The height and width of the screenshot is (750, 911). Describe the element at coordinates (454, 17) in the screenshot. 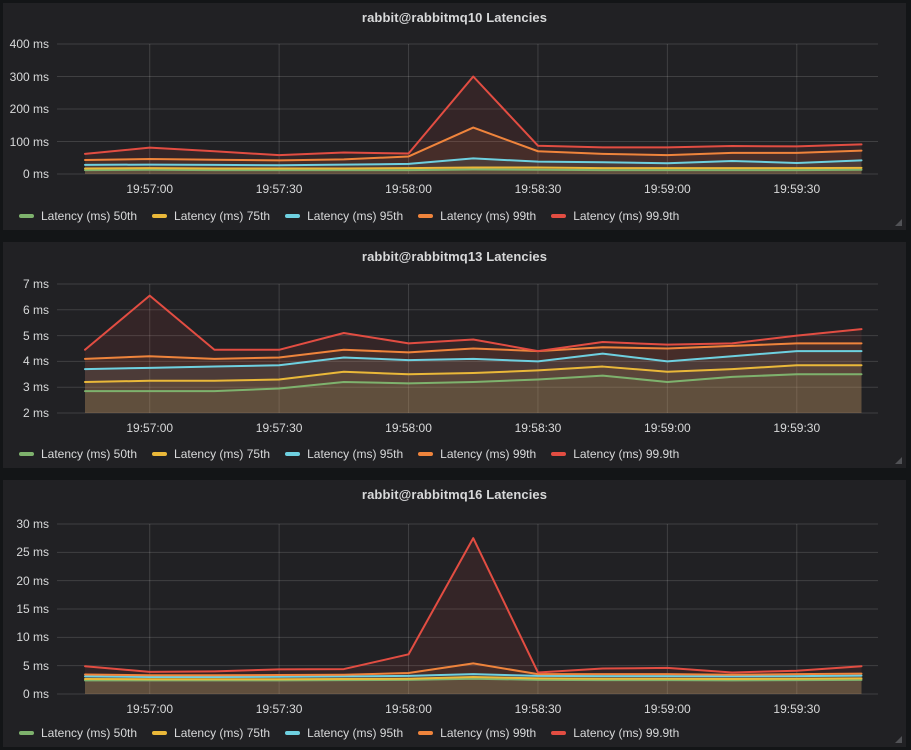

I see `panel-title: rabbit@rabbitmq10 Latencies` at that location.